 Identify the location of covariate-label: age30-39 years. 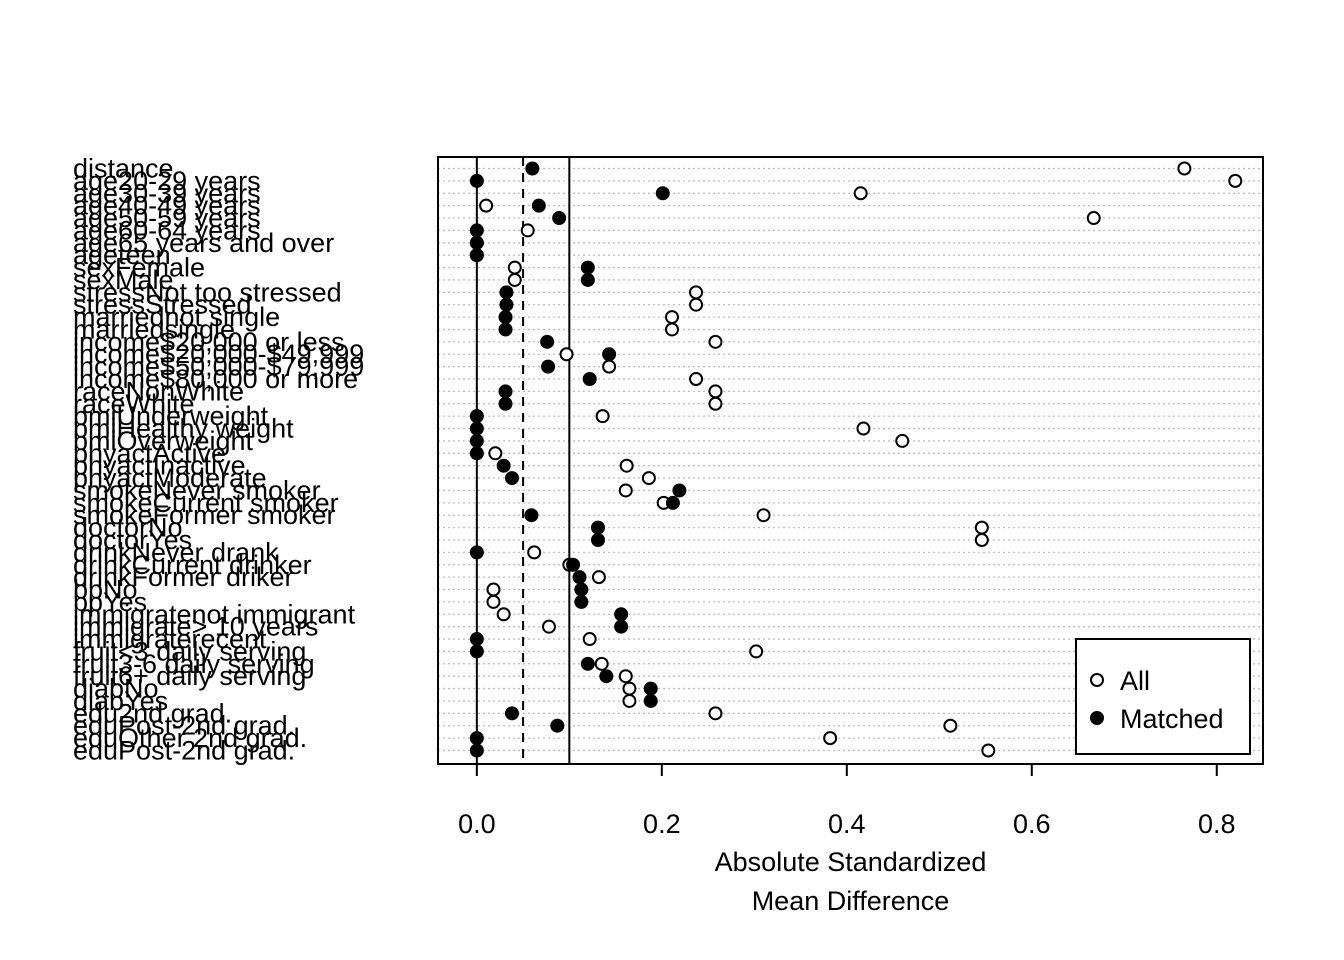
(167, 193).